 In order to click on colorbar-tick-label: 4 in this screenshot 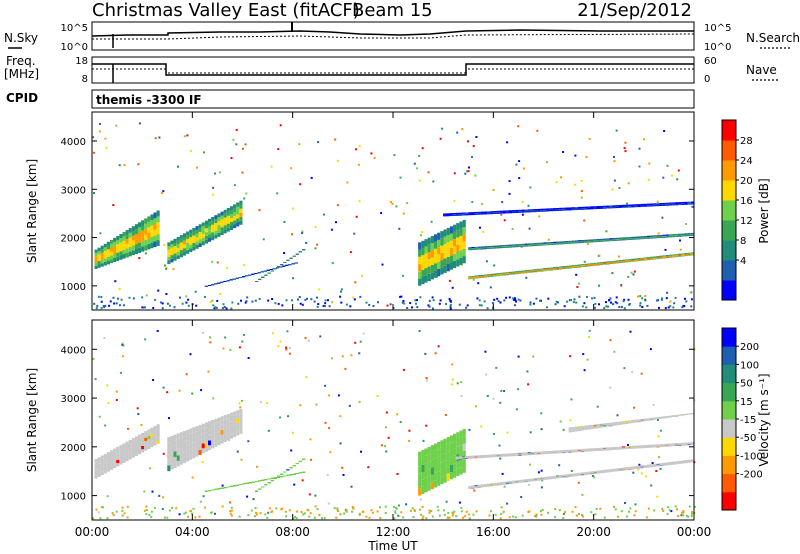, I will do `click(743, 261)`.